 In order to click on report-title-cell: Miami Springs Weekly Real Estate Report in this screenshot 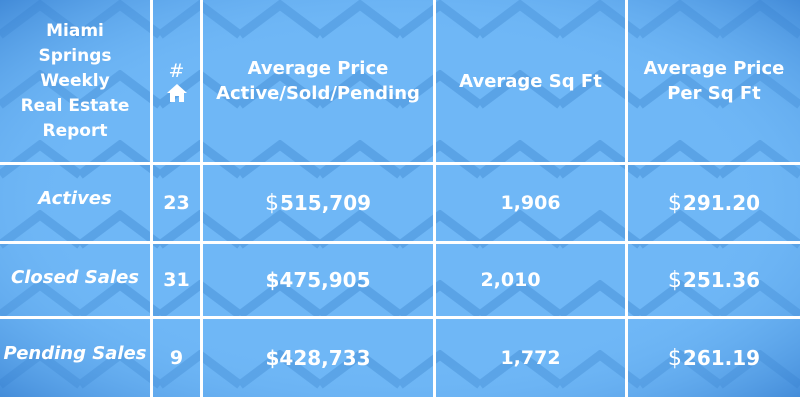, I will do `click(75, 81)`.